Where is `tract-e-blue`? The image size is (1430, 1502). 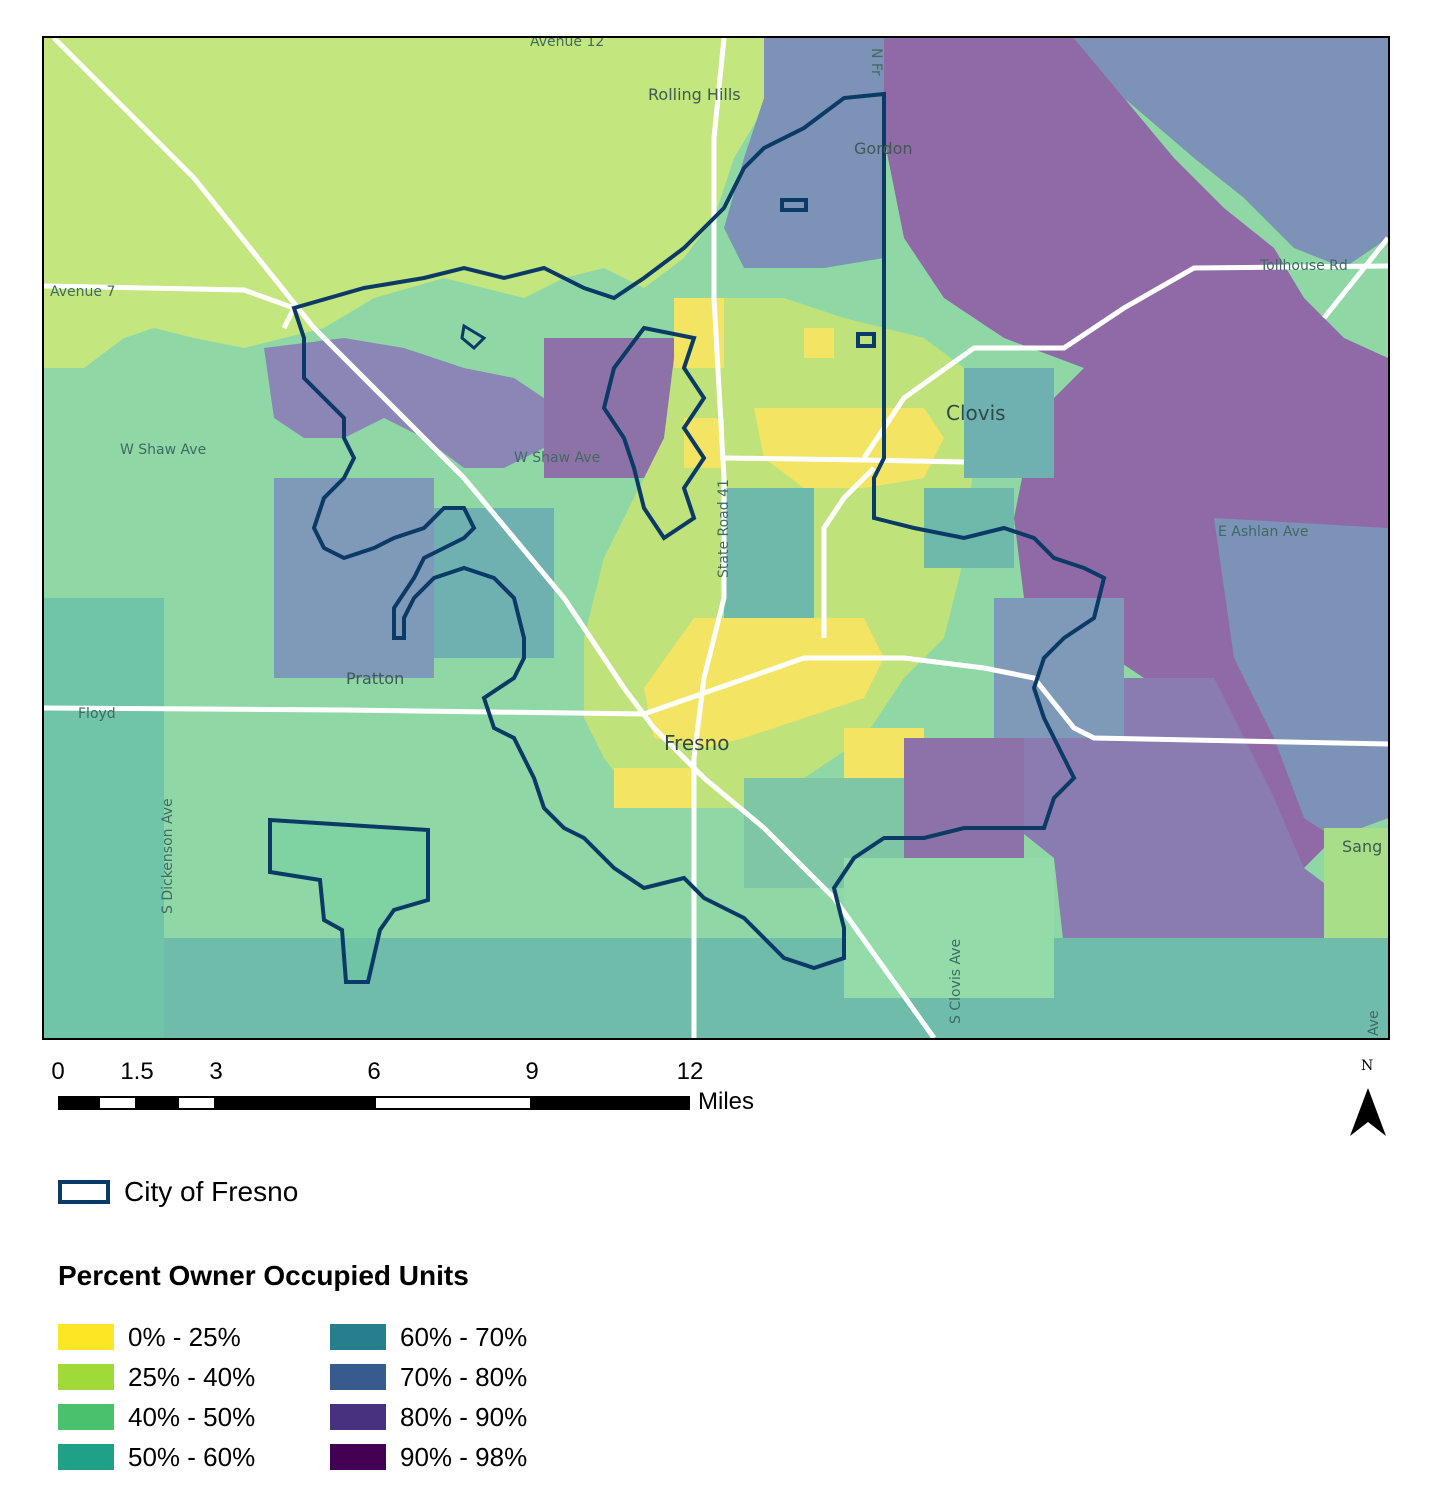
tract-e-blue is located at coordinates (1301, 678).